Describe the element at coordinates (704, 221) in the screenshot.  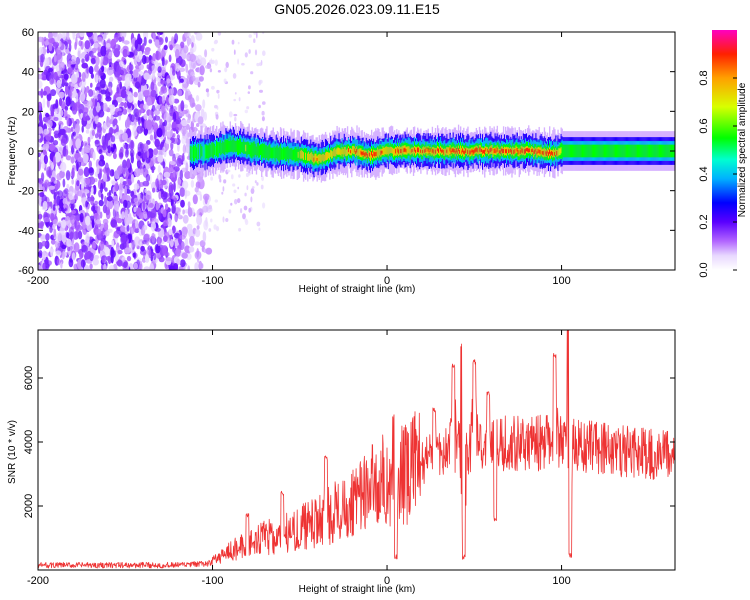
I see `colorbar-tick-label: 0.2` at that location.